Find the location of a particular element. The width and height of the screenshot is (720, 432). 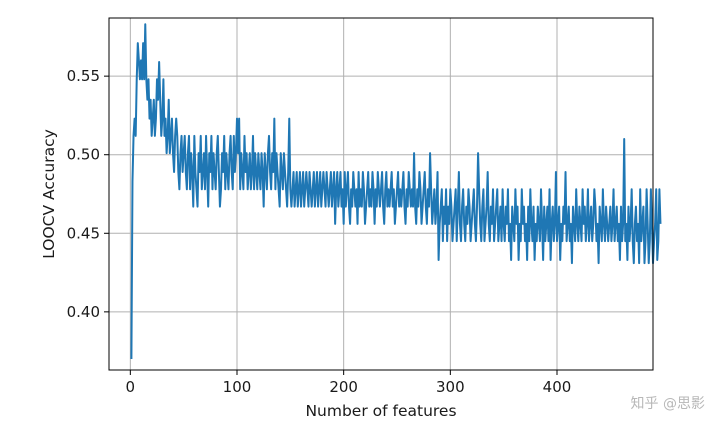

x-axis-ticks: 0 100 200 300 400 is located at coordinates (349, 383).